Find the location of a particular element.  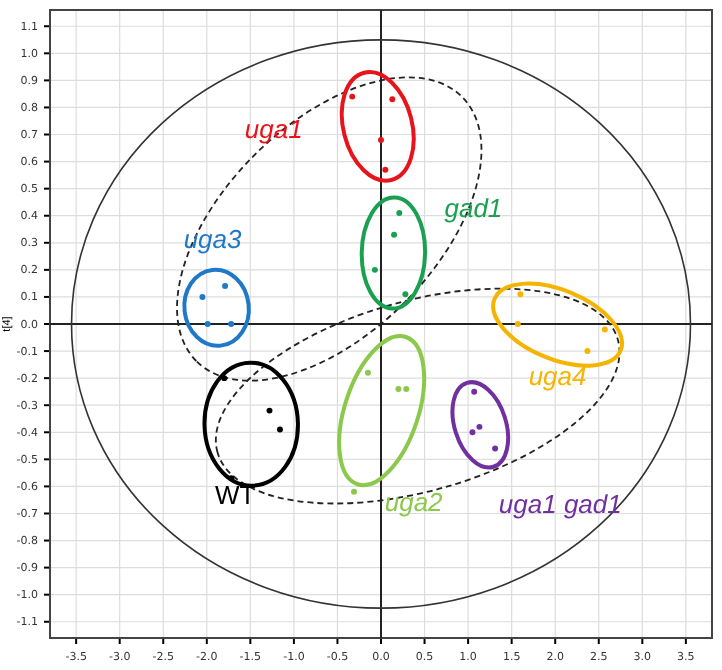

series-label: gad1 is located at coordinates (473, 207).